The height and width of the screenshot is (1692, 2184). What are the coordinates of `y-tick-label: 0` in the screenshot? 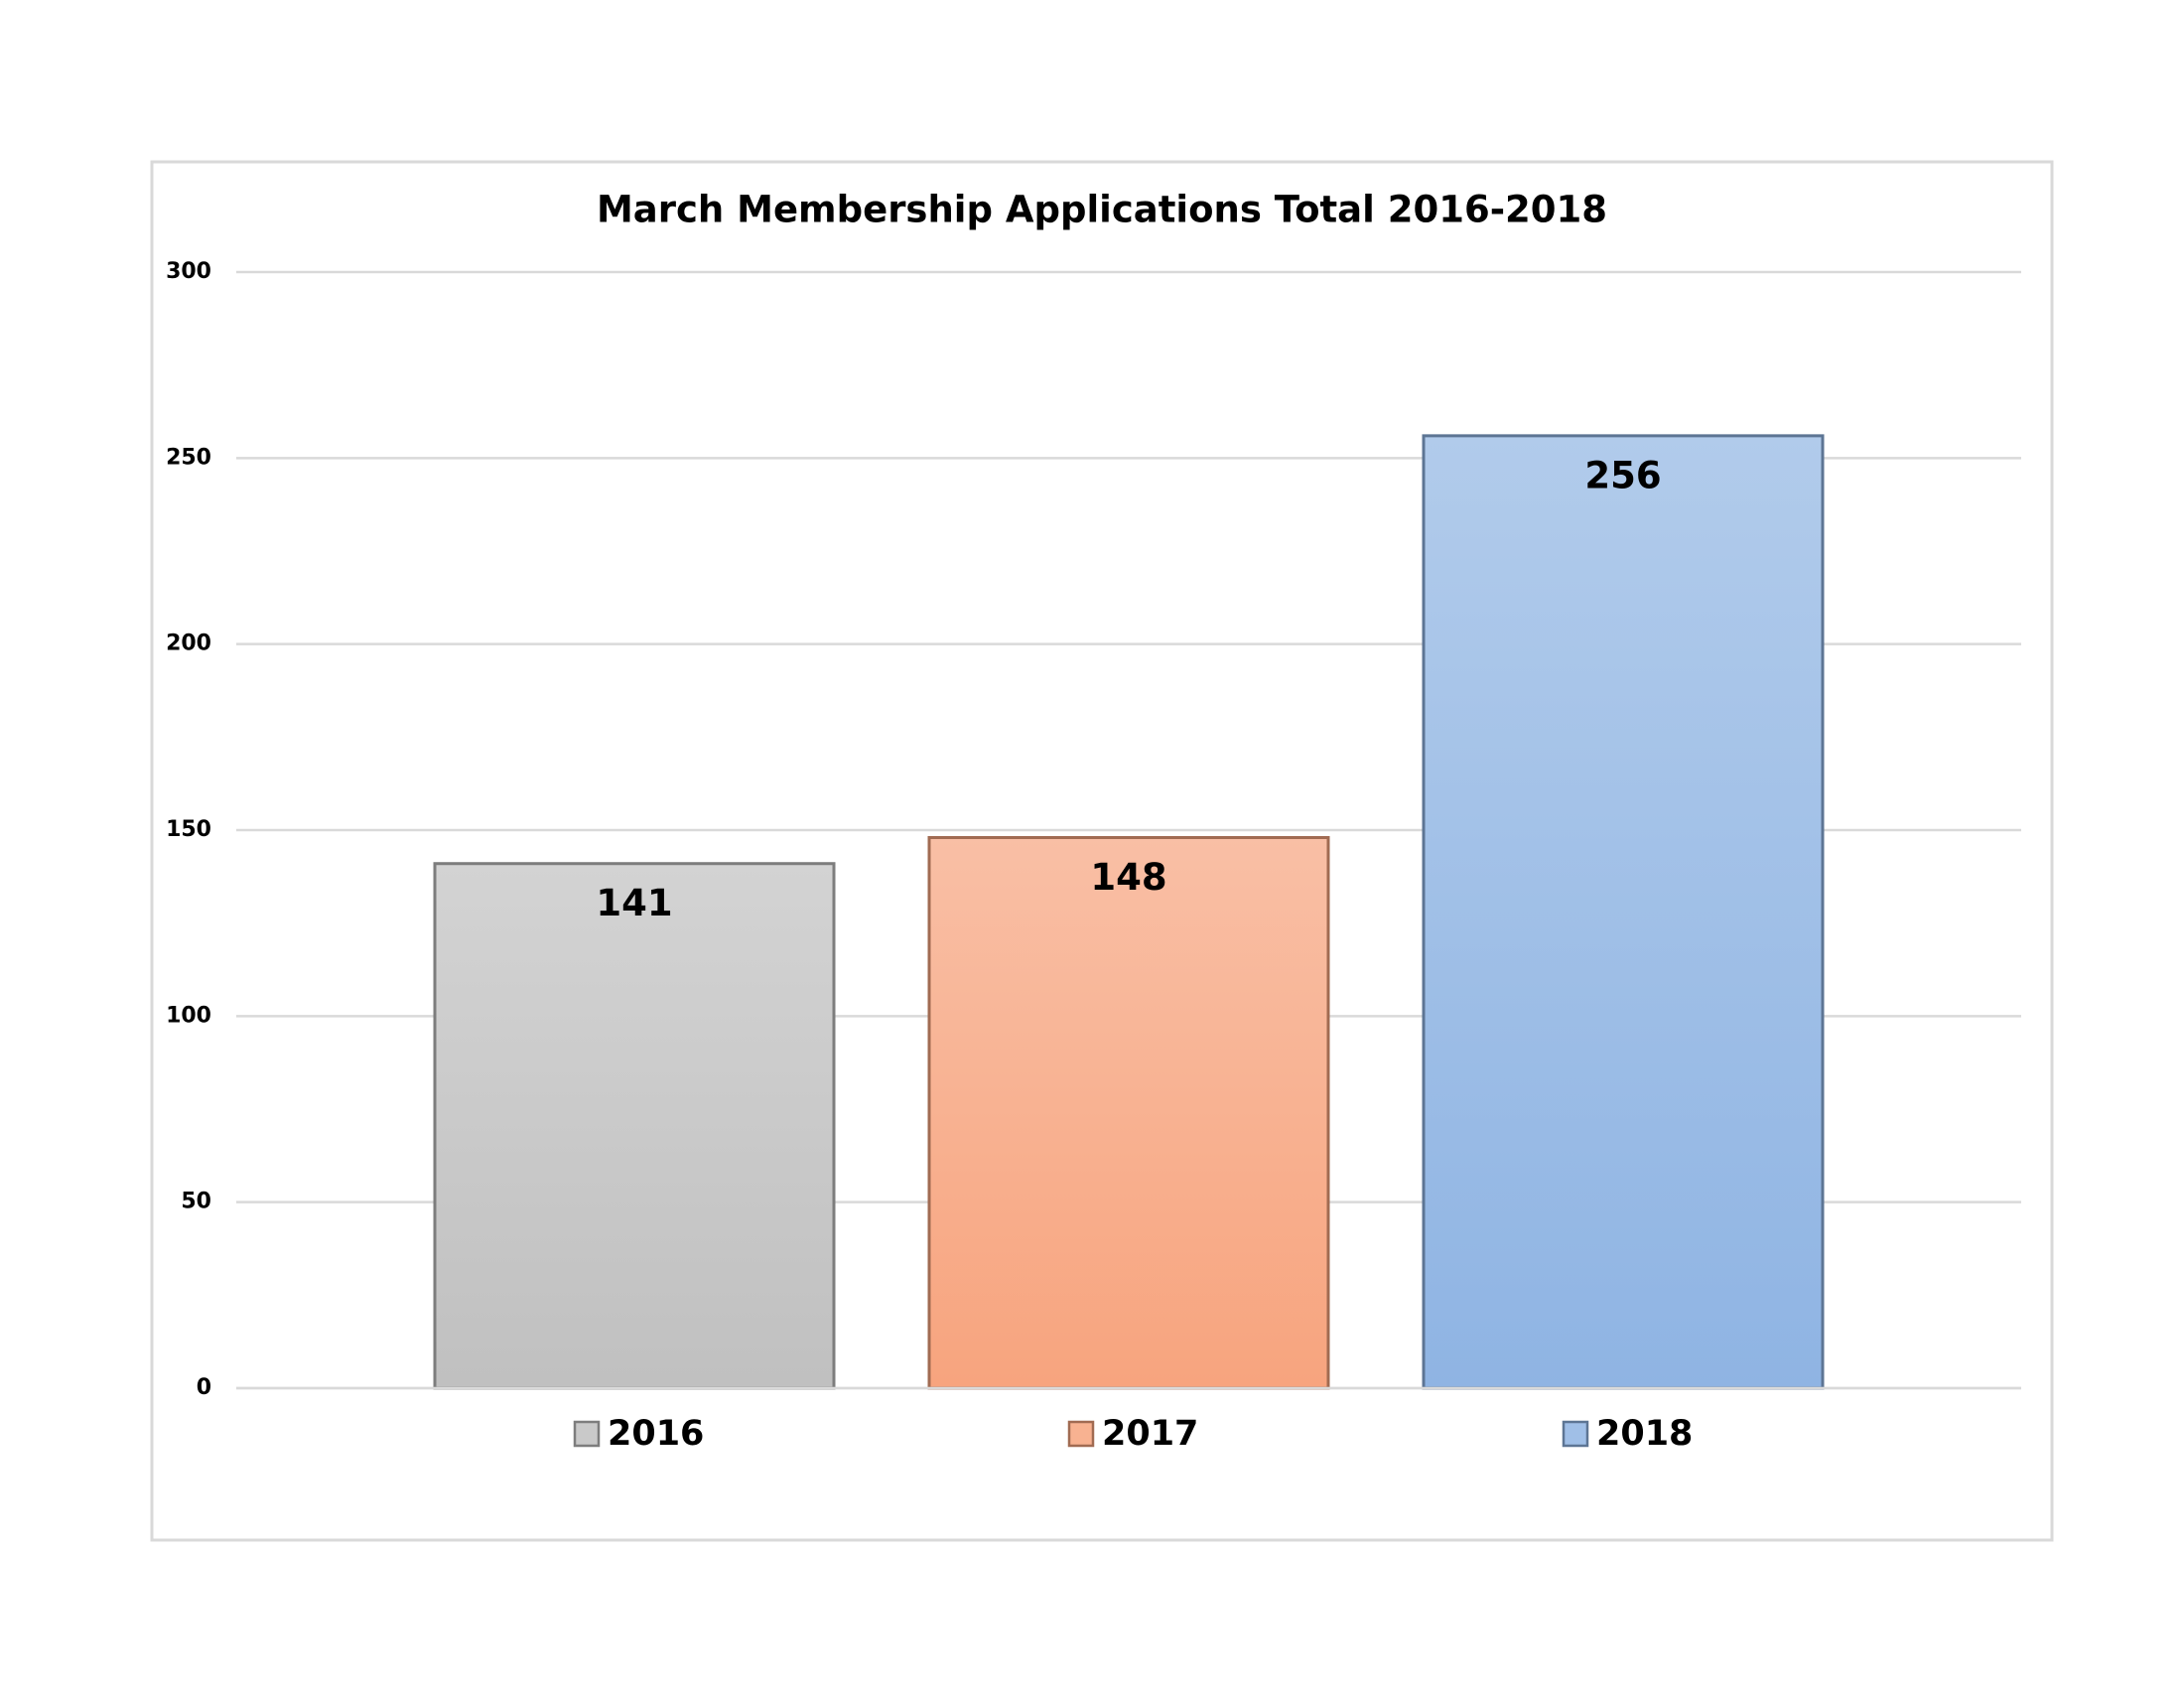 It's located at (204, 1387).